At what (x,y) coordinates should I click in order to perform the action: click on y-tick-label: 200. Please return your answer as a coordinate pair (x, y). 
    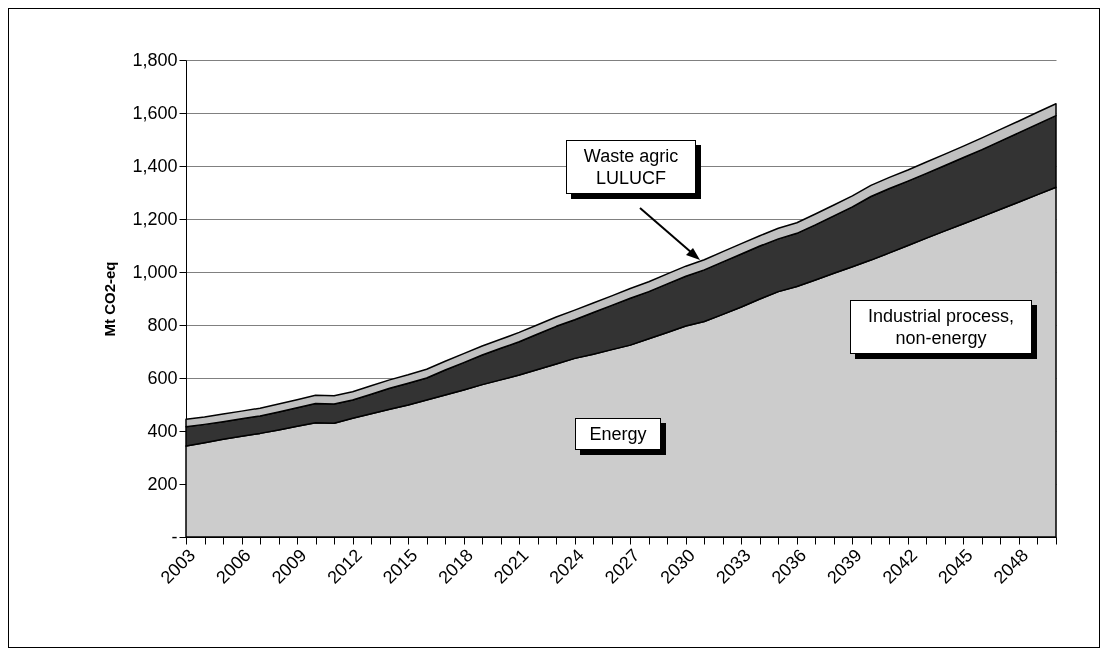
    Looking at the image, I should click on (162, 483).